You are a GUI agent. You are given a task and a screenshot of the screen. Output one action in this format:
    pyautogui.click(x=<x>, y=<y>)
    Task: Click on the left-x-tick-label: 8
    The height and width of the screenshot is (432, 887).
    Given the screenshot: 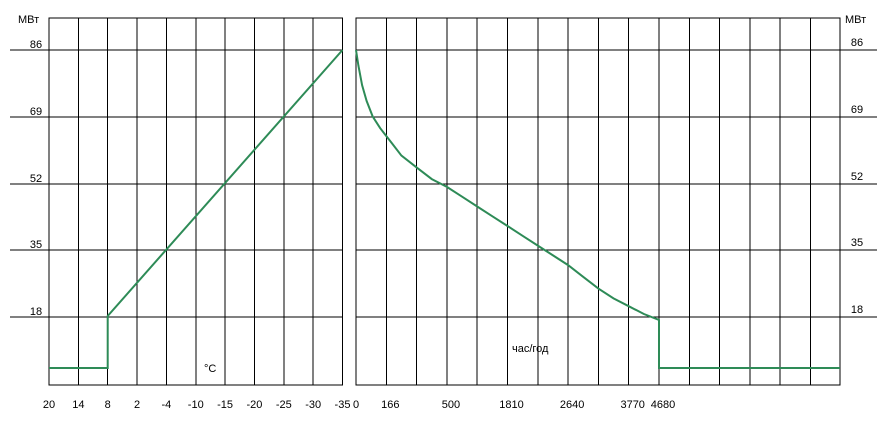 What is the action you would take?
    pyautogui.click(x=108, y=405)
    